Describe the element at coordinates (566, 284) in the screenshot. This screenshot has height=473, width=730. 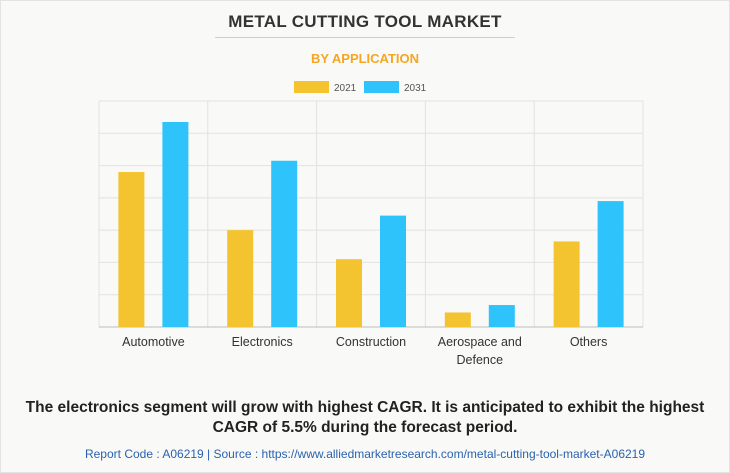
I see `bar-2021-others` at that location.